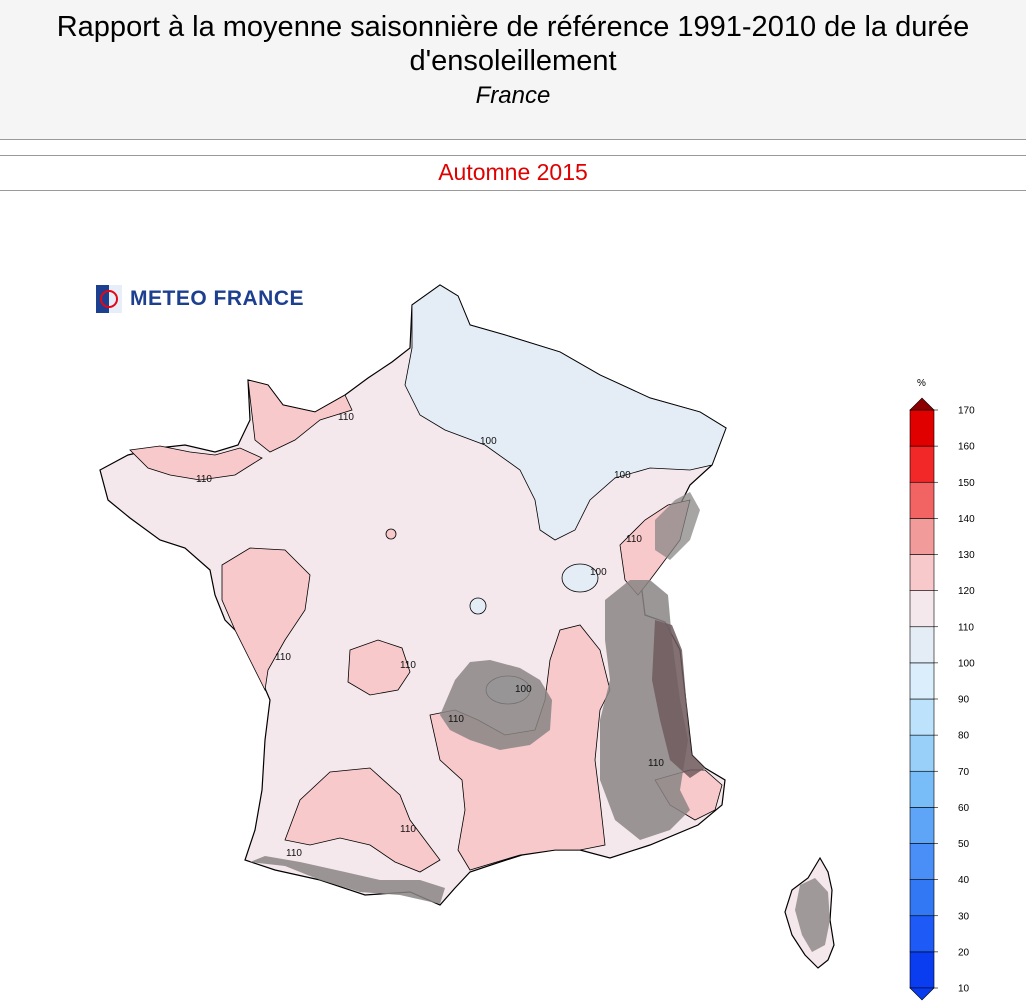 This screenshot has width=1026, height=1004. What do you see at coordinates (109, 299) in the screenshot?
I see `meteo-france-logo-icon` at bounding box center [109, 299].